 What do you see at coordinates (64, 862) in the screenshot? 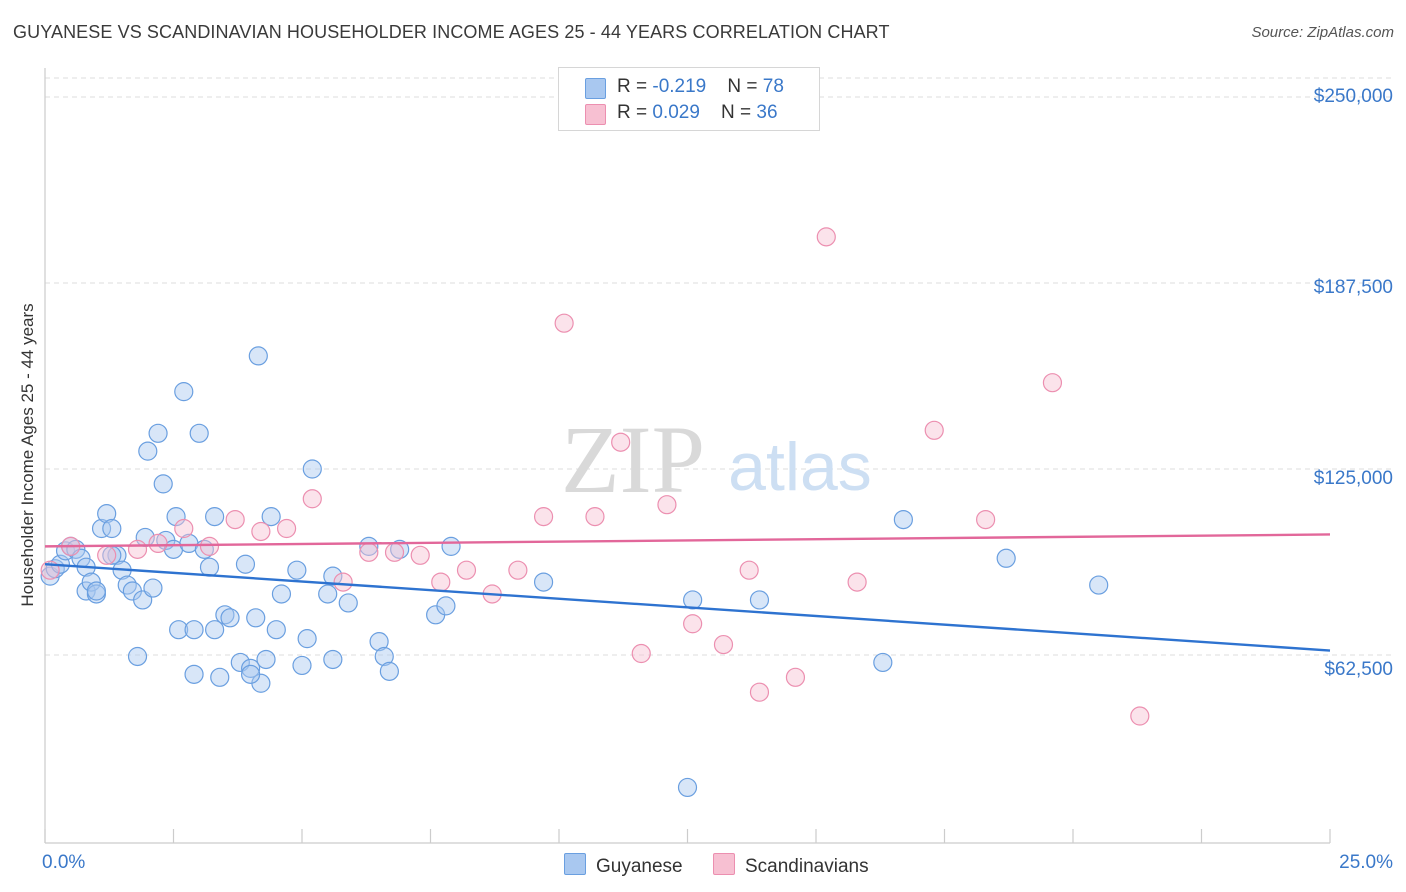
I see `x-tick-label-min: 0.0%` at bounding box center [64, 862].